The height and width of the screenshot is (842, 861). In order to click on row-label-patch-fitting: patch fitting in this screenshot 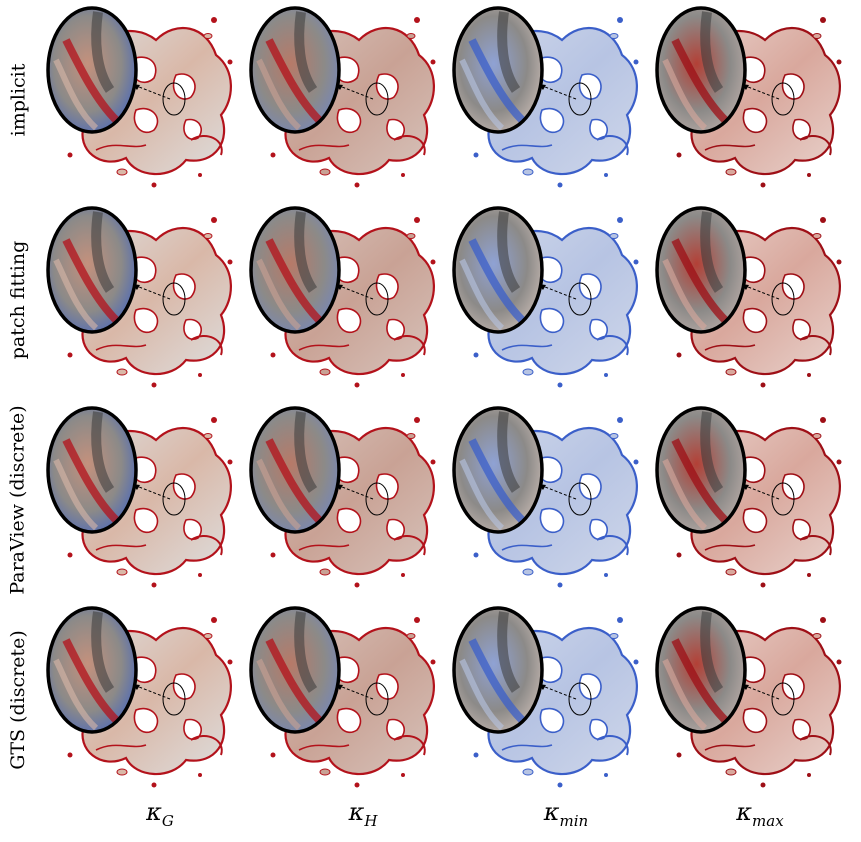, I will do `click(18, 300)`.